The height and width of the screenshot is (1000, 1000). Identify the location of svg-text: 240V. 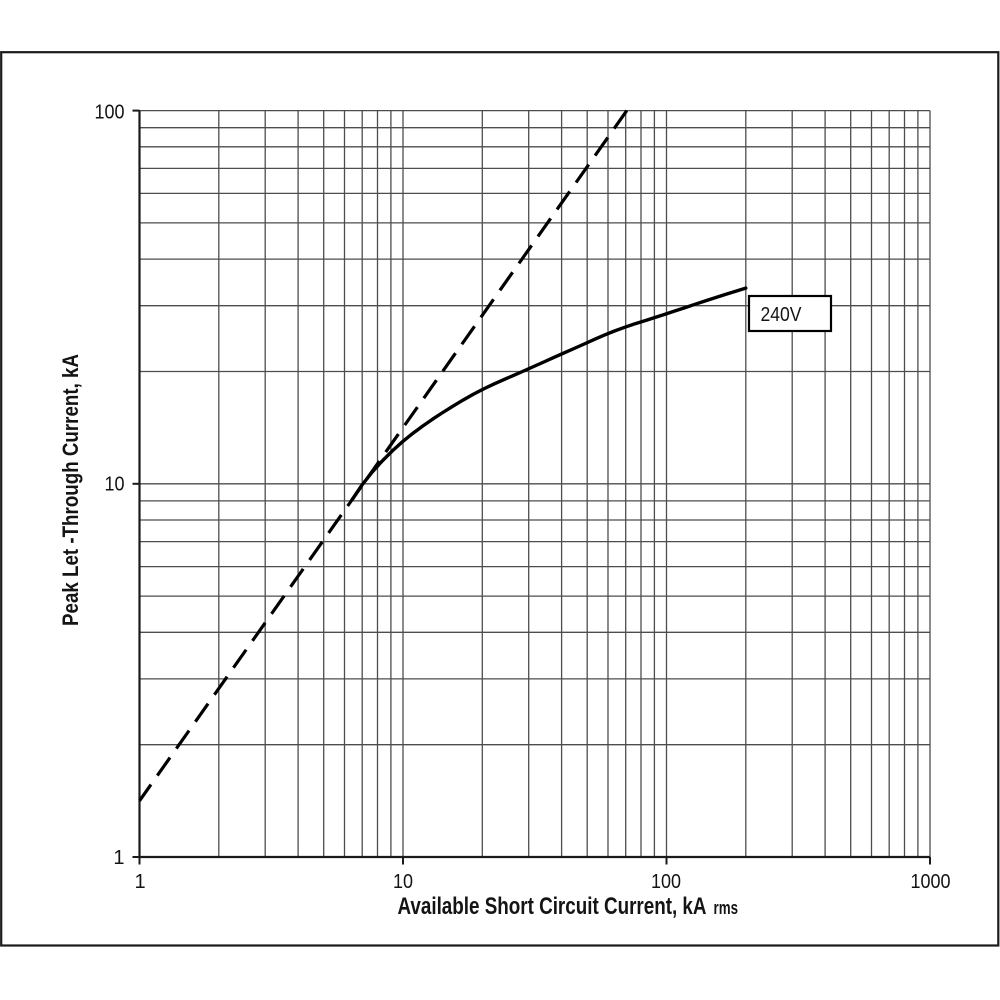
(782, 315).